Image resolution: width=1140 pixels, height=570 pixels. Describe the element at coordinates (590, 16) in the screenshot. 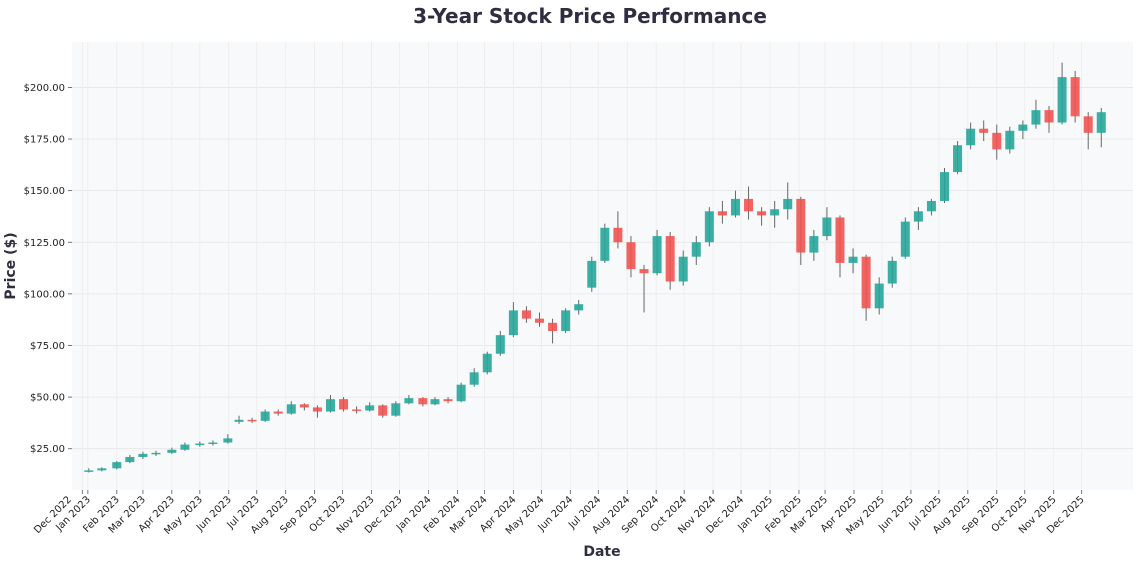

I see `chart-title: 3-Year Stock Price Performance` at that location.